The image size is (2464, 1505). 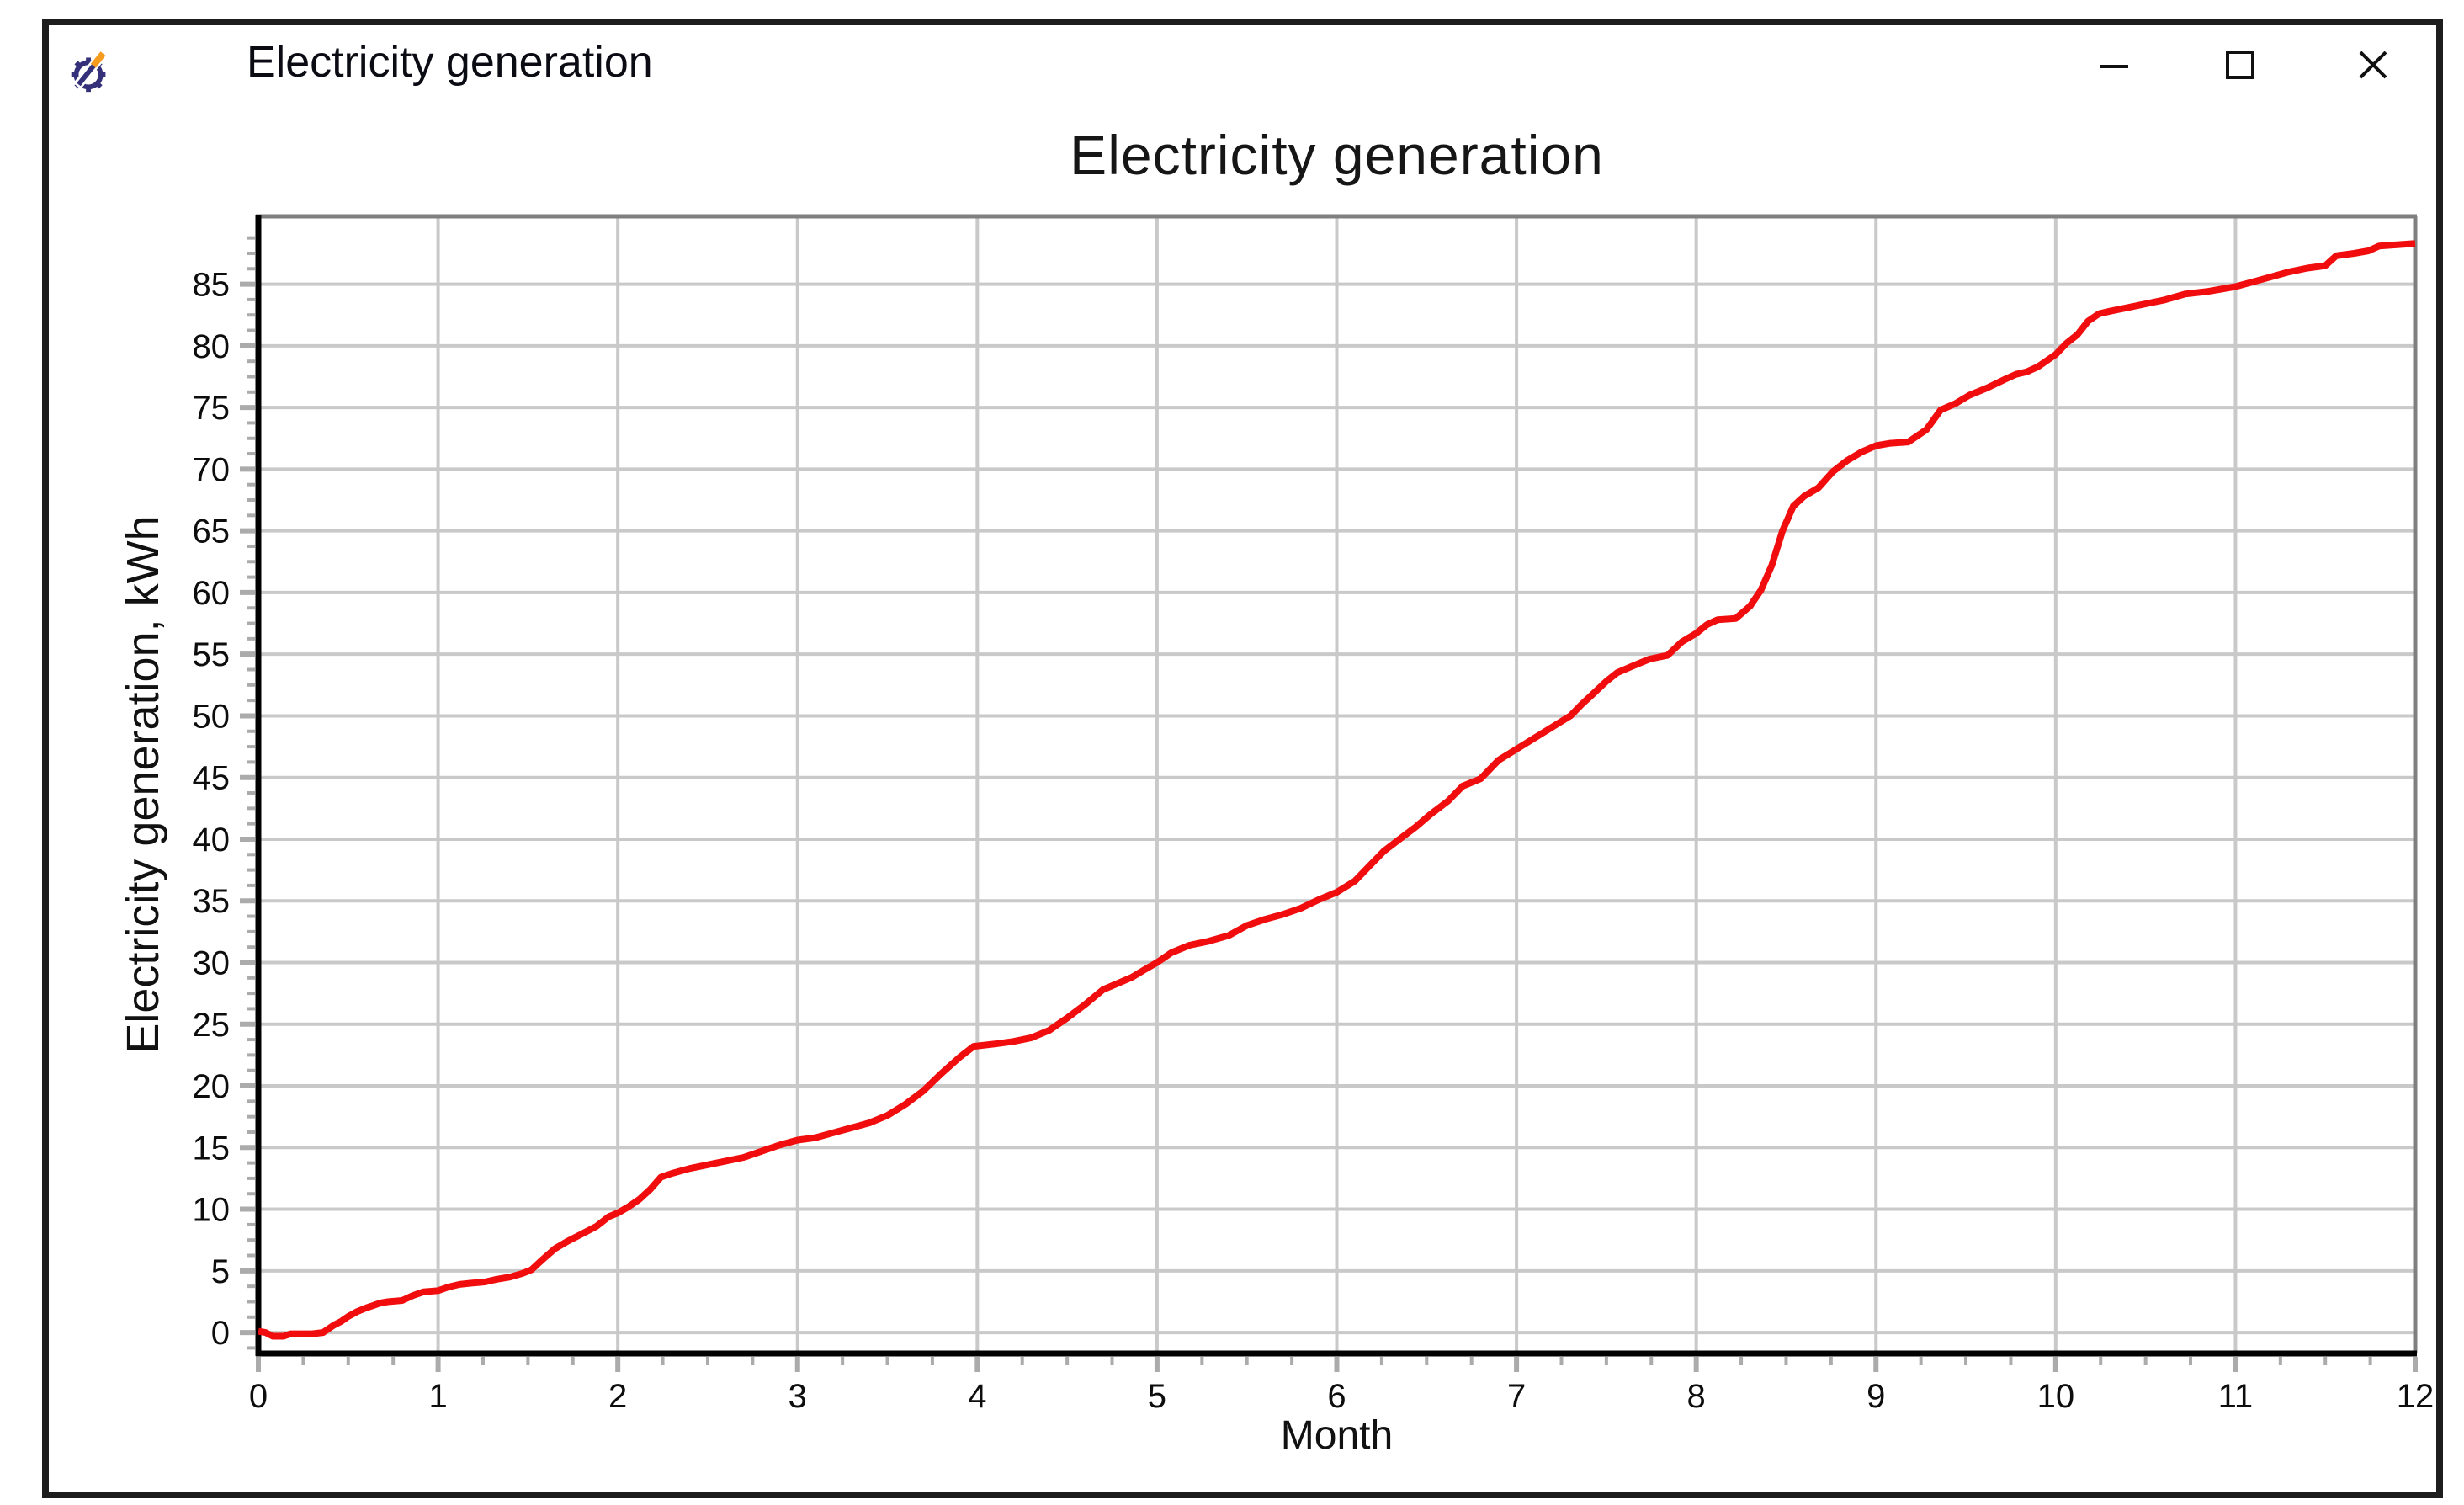 I want to click on y-tick-label: 5, so click(x=220, y=1272).